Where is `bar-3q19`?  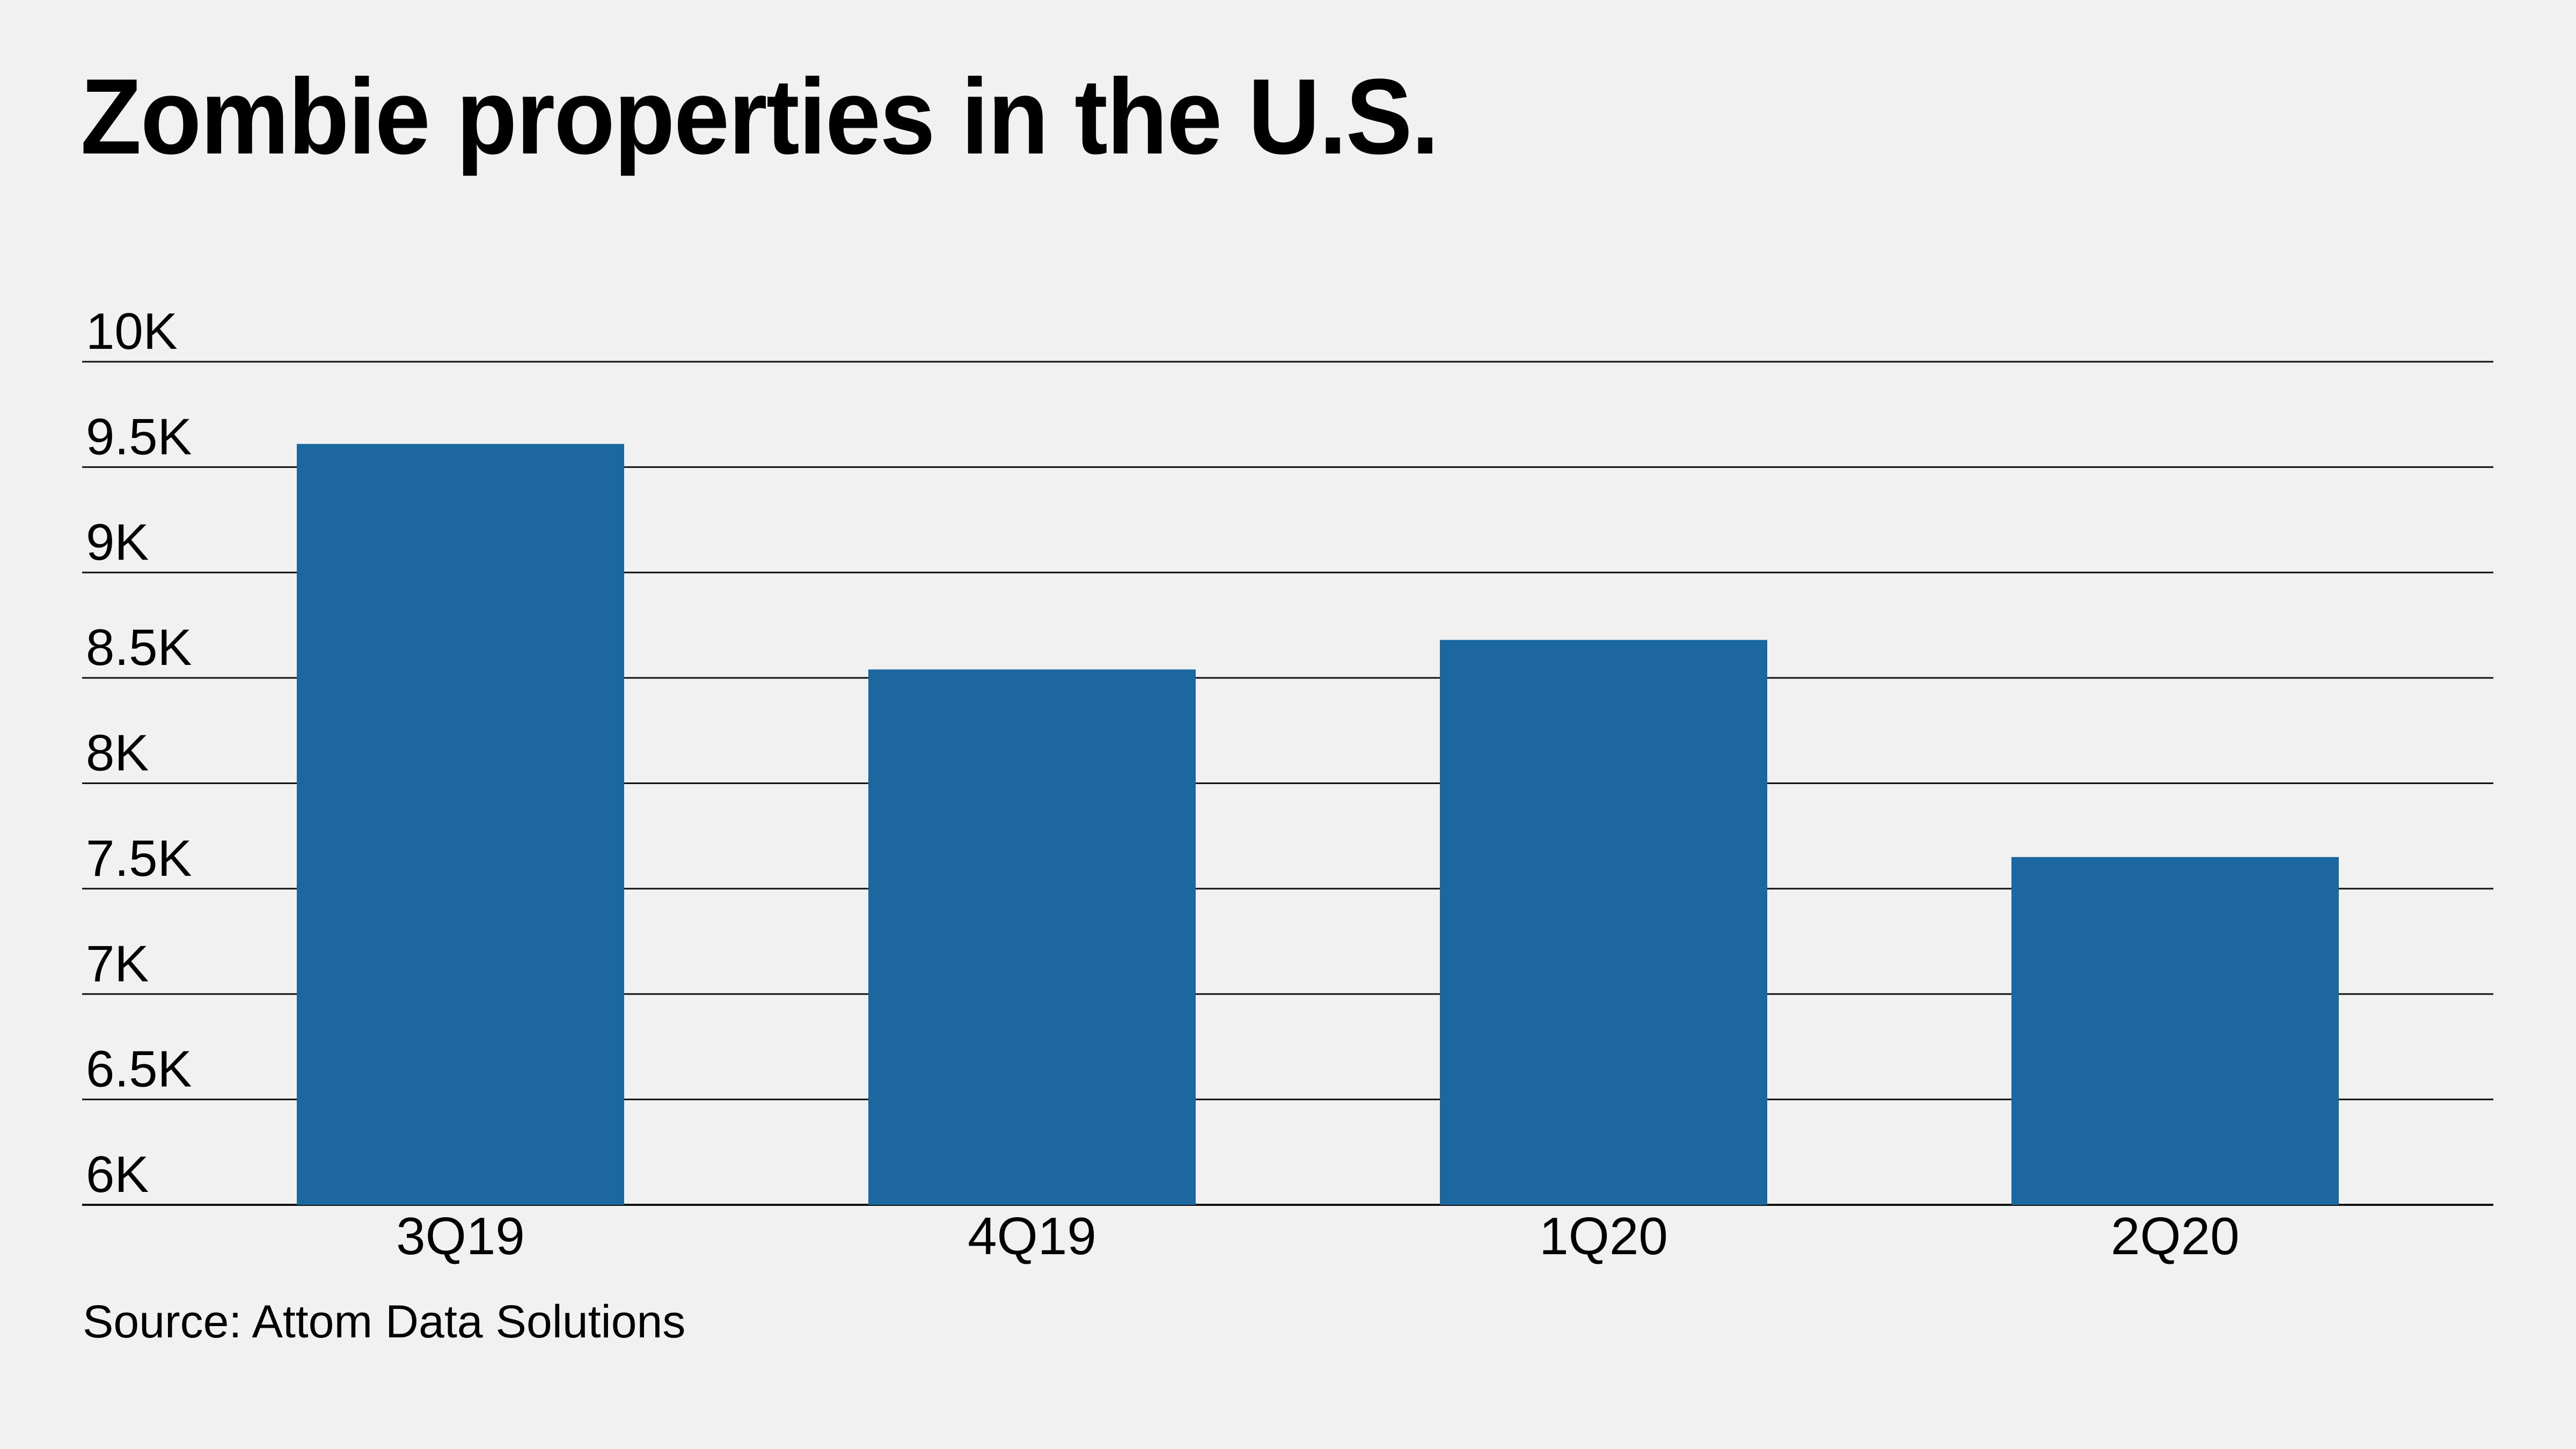
bar-3q19 is located at coordinates (460, 824).